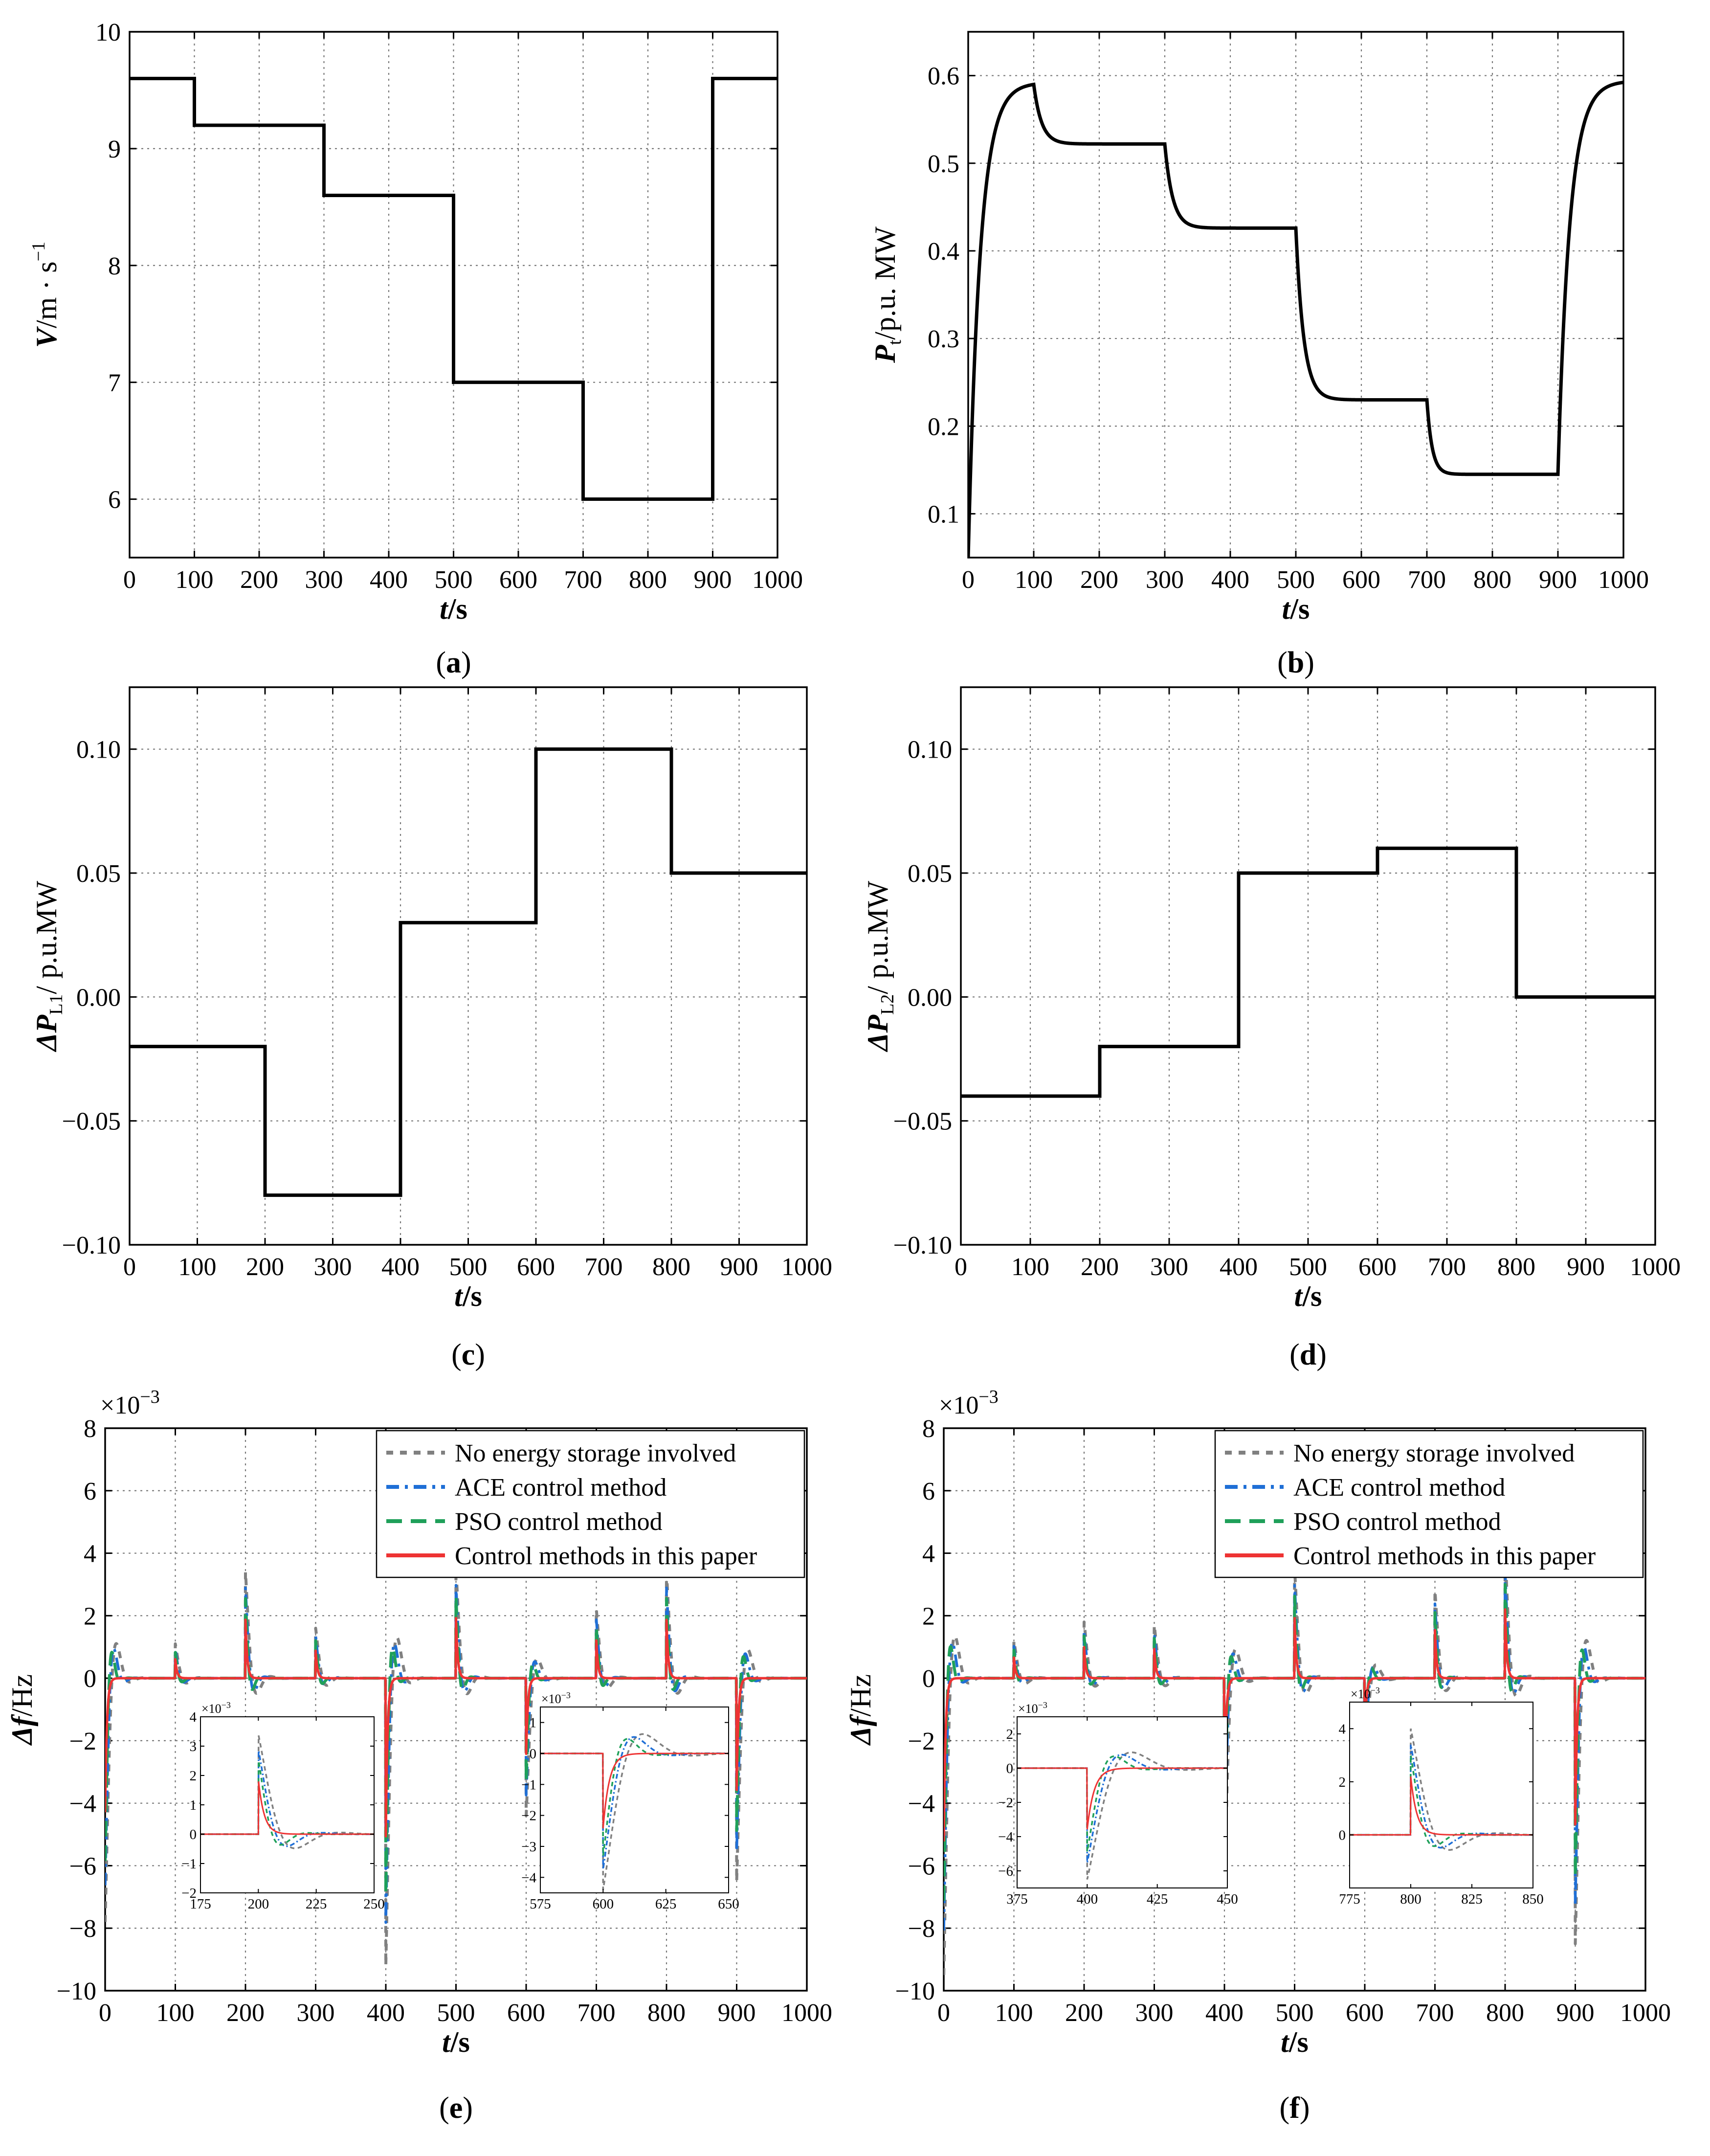 The image size is (1710, 2156). Describe the element at coordinates (57, 1004) in the screenshot. I see `y-label-sub: L1` at that location.